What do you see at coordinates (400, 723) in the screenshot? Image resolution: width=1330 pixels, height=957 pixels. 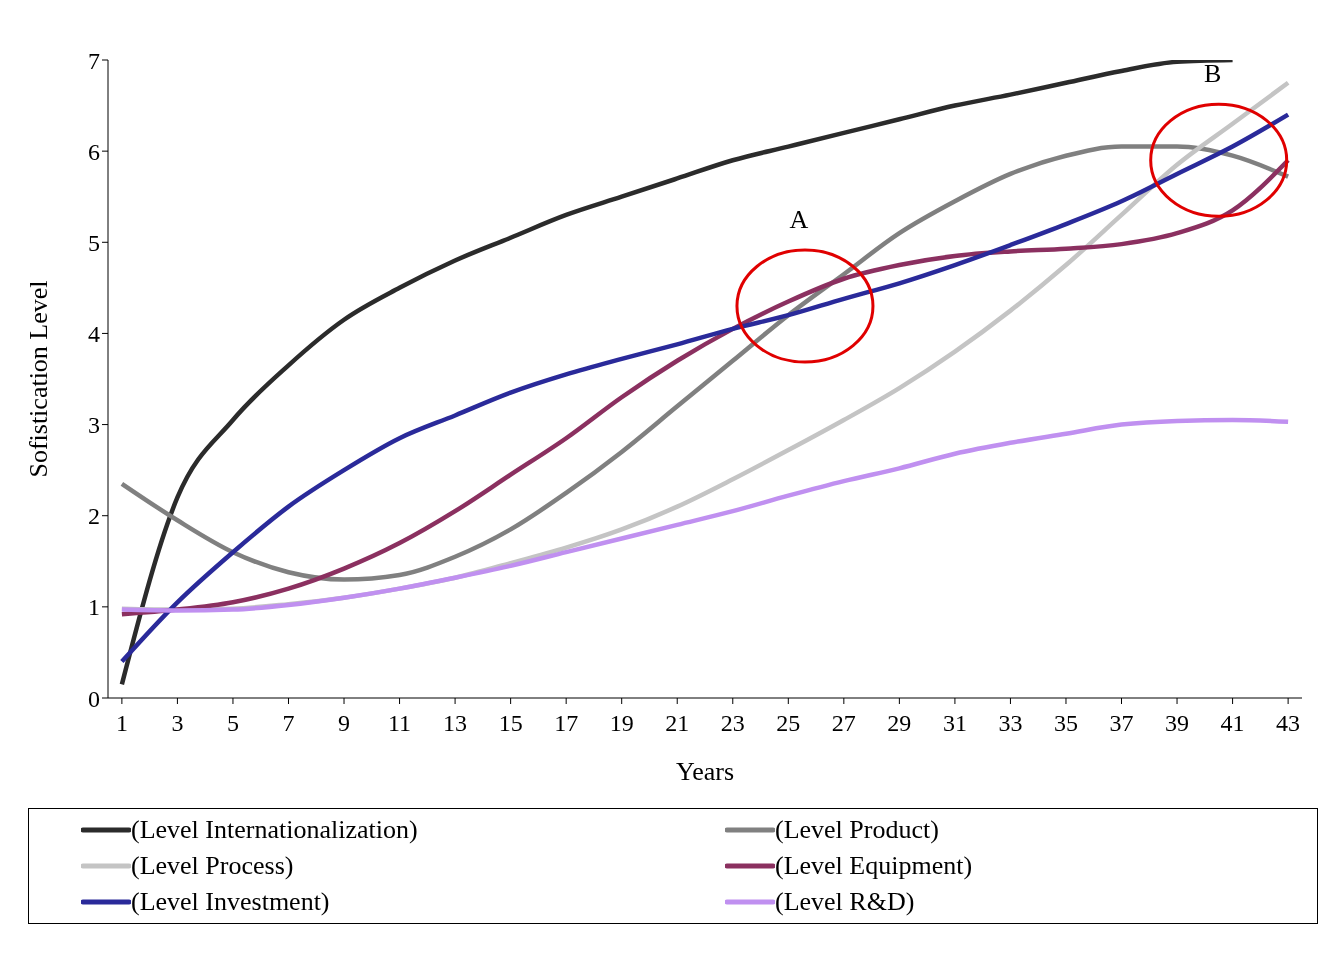 I see `x-tick-label: 11` at bounding box center [400, 723].